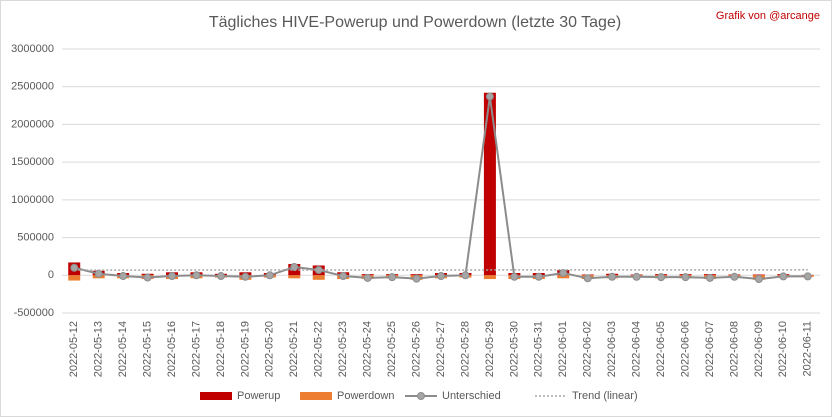 This screenshot has height=417, width=832. Describe the element at coordinates (221, 349) in the screenshot. I see `x-tick-label: 2022-05-18` at that location.